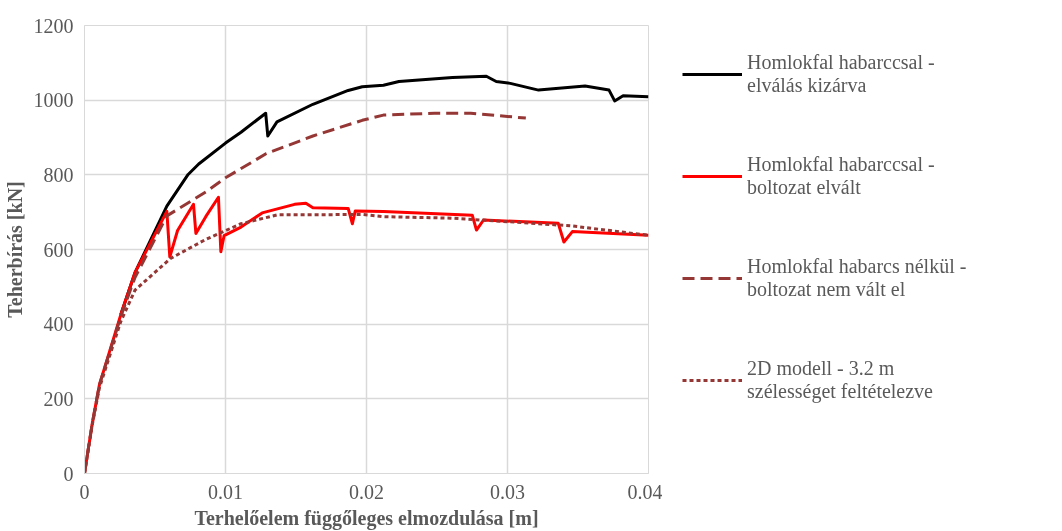 This screenshot has width=1062, height=531. What do you see at coordinates (58, 174) in the screenshot?
I see `y-tick-label: 800` at bounding box center [58, 174].